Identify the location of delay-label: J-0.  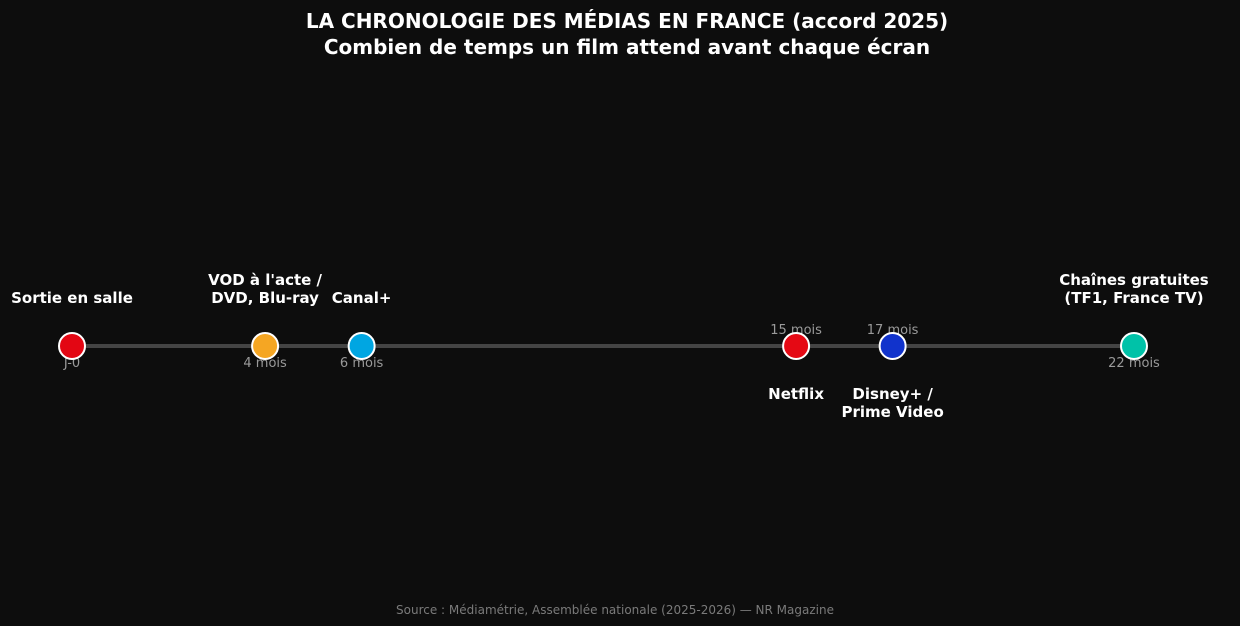
(71, 363).